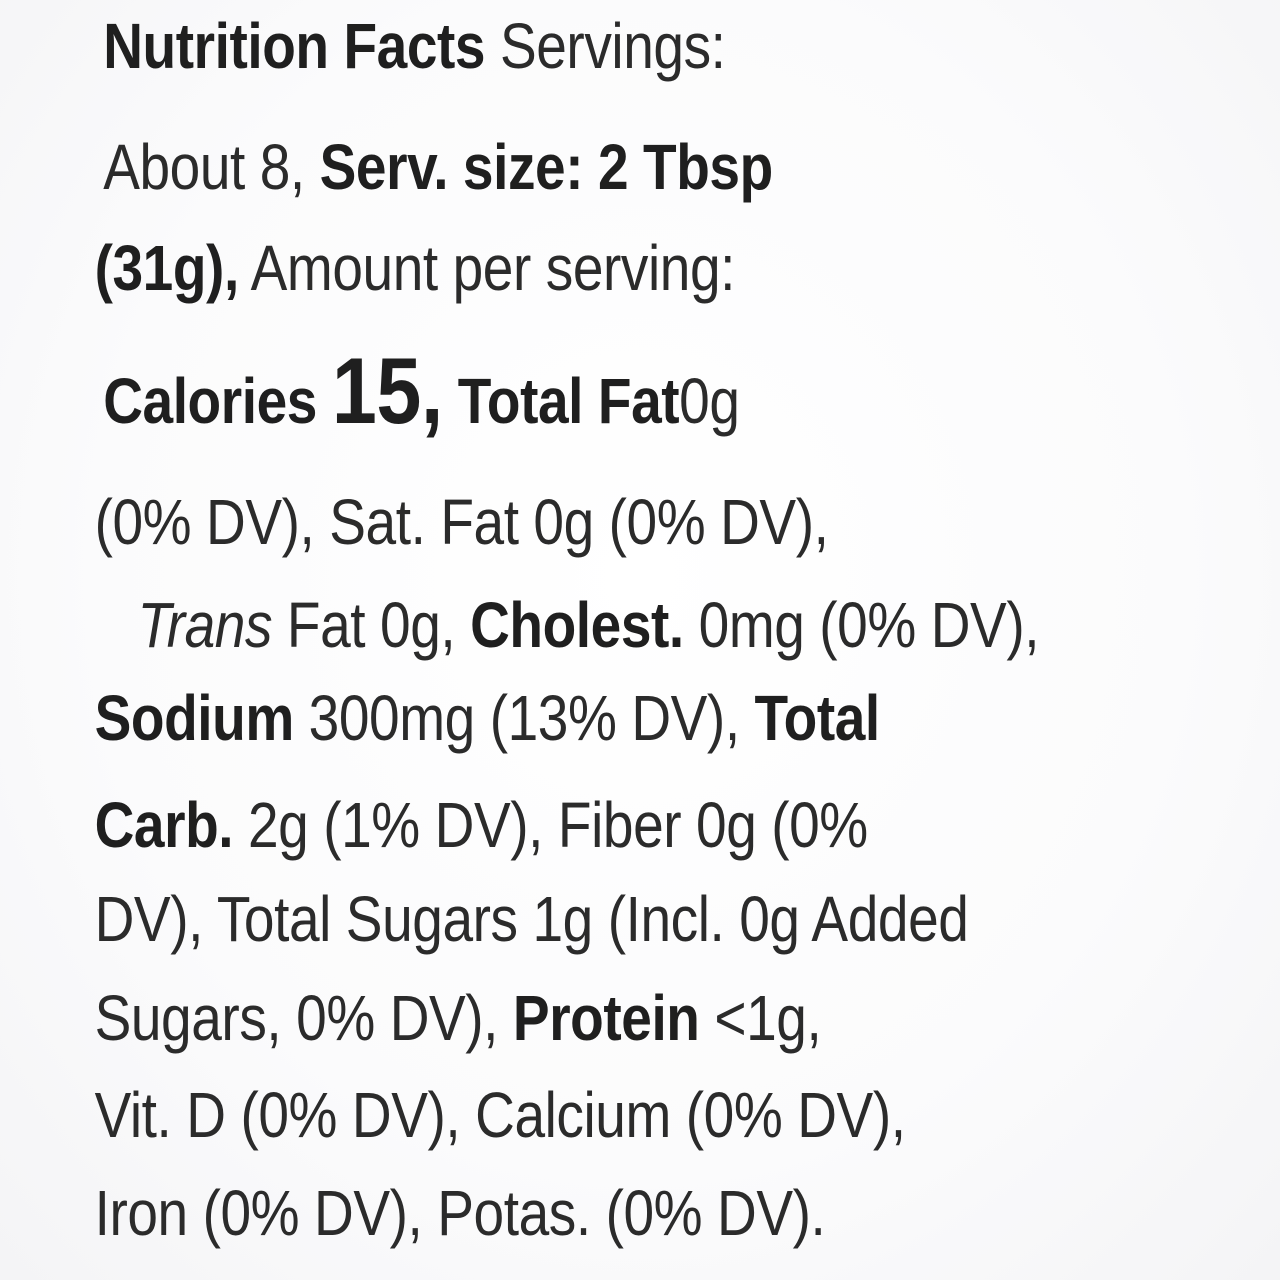 Image resolution: width=1280 pixels, height=1280 pixels. I want to click on vitamins-text: Vit. D (0% DV), Calcium (0% DV),, so click(500, 1115).